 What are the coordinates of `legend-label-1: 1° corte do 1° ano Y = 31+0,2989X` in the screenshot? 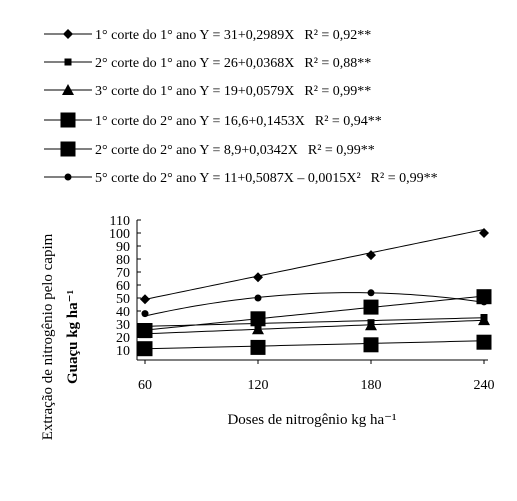 It's located at (194, 35).